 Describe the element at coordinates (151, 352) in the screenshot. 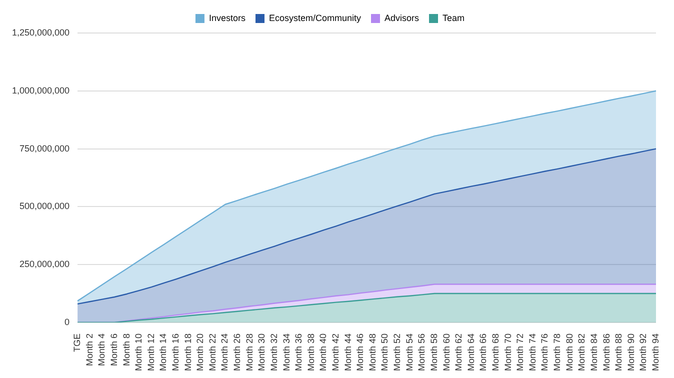

I see `x-tick-label: Month 12` at that location.